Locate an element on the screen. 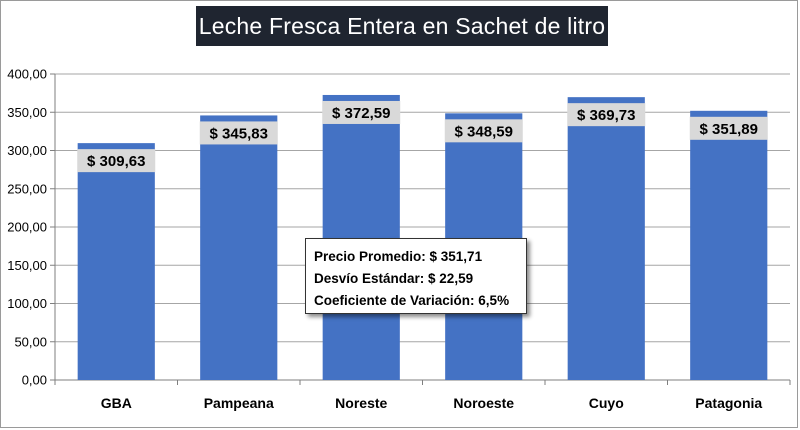 This screenshot has width=800, height=430. stats-average: Precio Promedio: $ 351,71 is located at coordinates (398, 256).